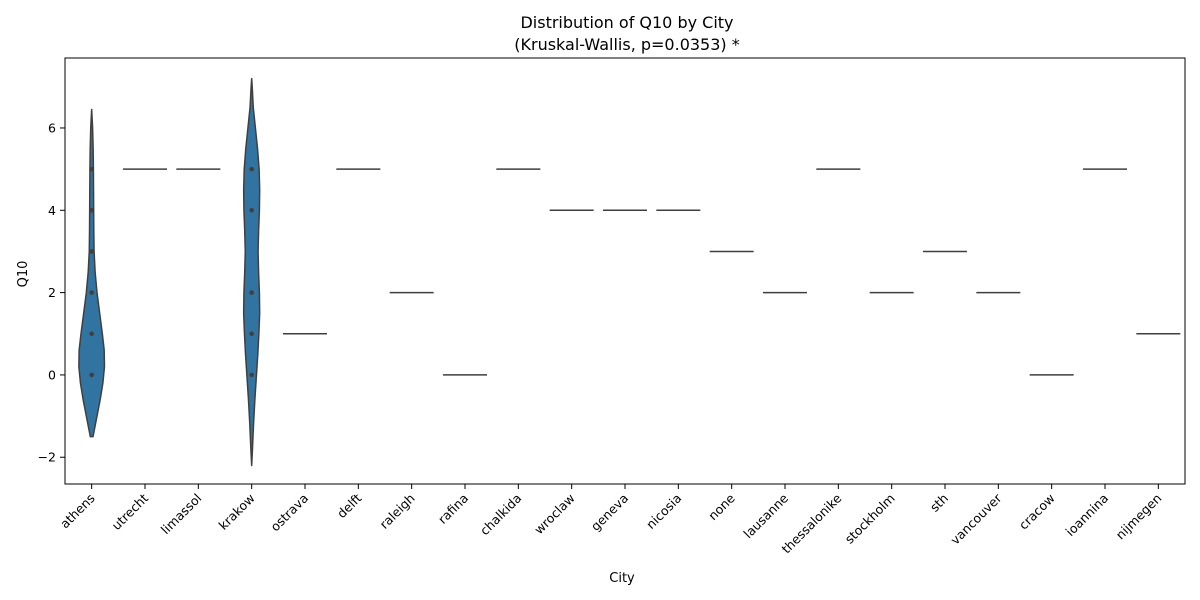  Describe the element at coordinates (453, 509) in the screenshot. I see `x-tick-label: rafina` at that location.